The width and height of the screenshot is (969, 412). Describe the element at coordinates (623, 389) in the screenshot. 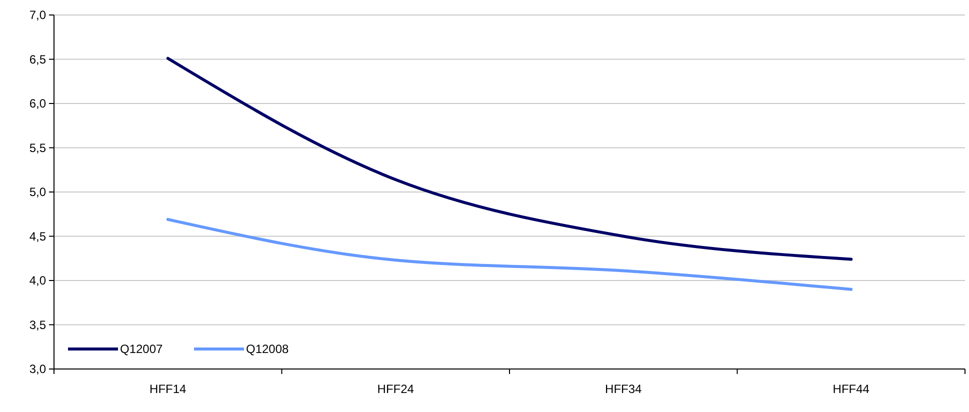

I see `x-tick-label: HFF34` at that location.